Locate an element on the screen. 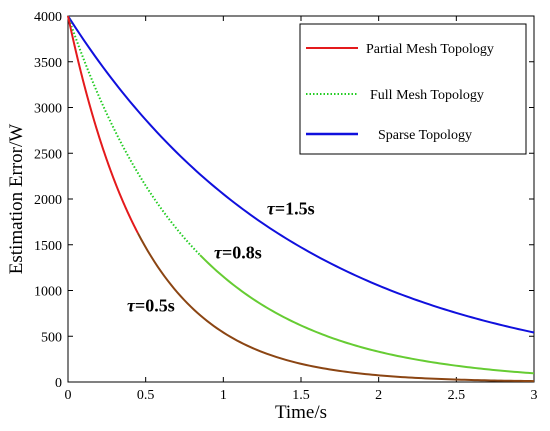 This screenshot has width=550, height=431. x-tick-label: 0.5 is located at coordinates (146, 395).